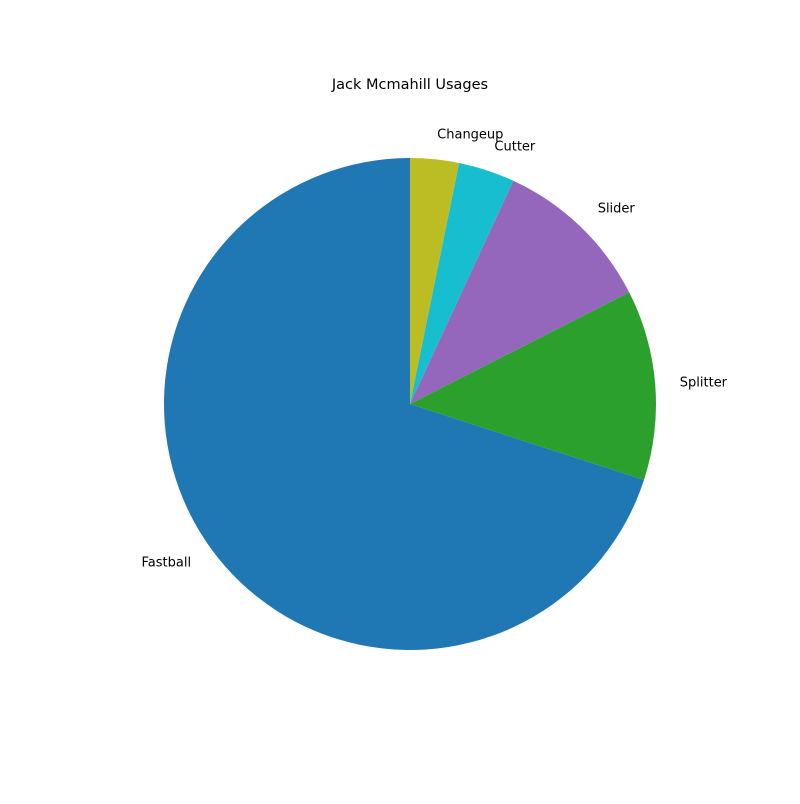 Image resolution: width=800 pixels, height=804 pixels. Describe the element at coordinates (533, 386) in the screenshot. I see `pie-slice-splitter` at that location.